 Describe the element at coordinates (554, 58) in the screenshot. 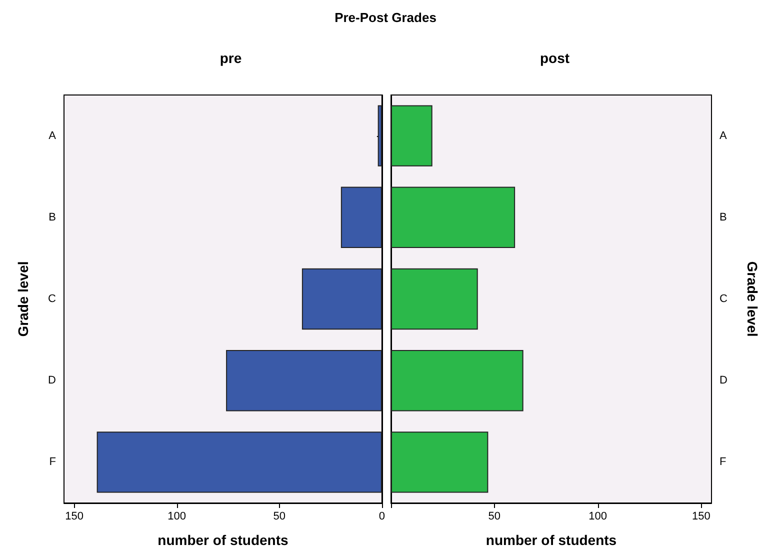

I see `chart-subtitle: post` at that location.